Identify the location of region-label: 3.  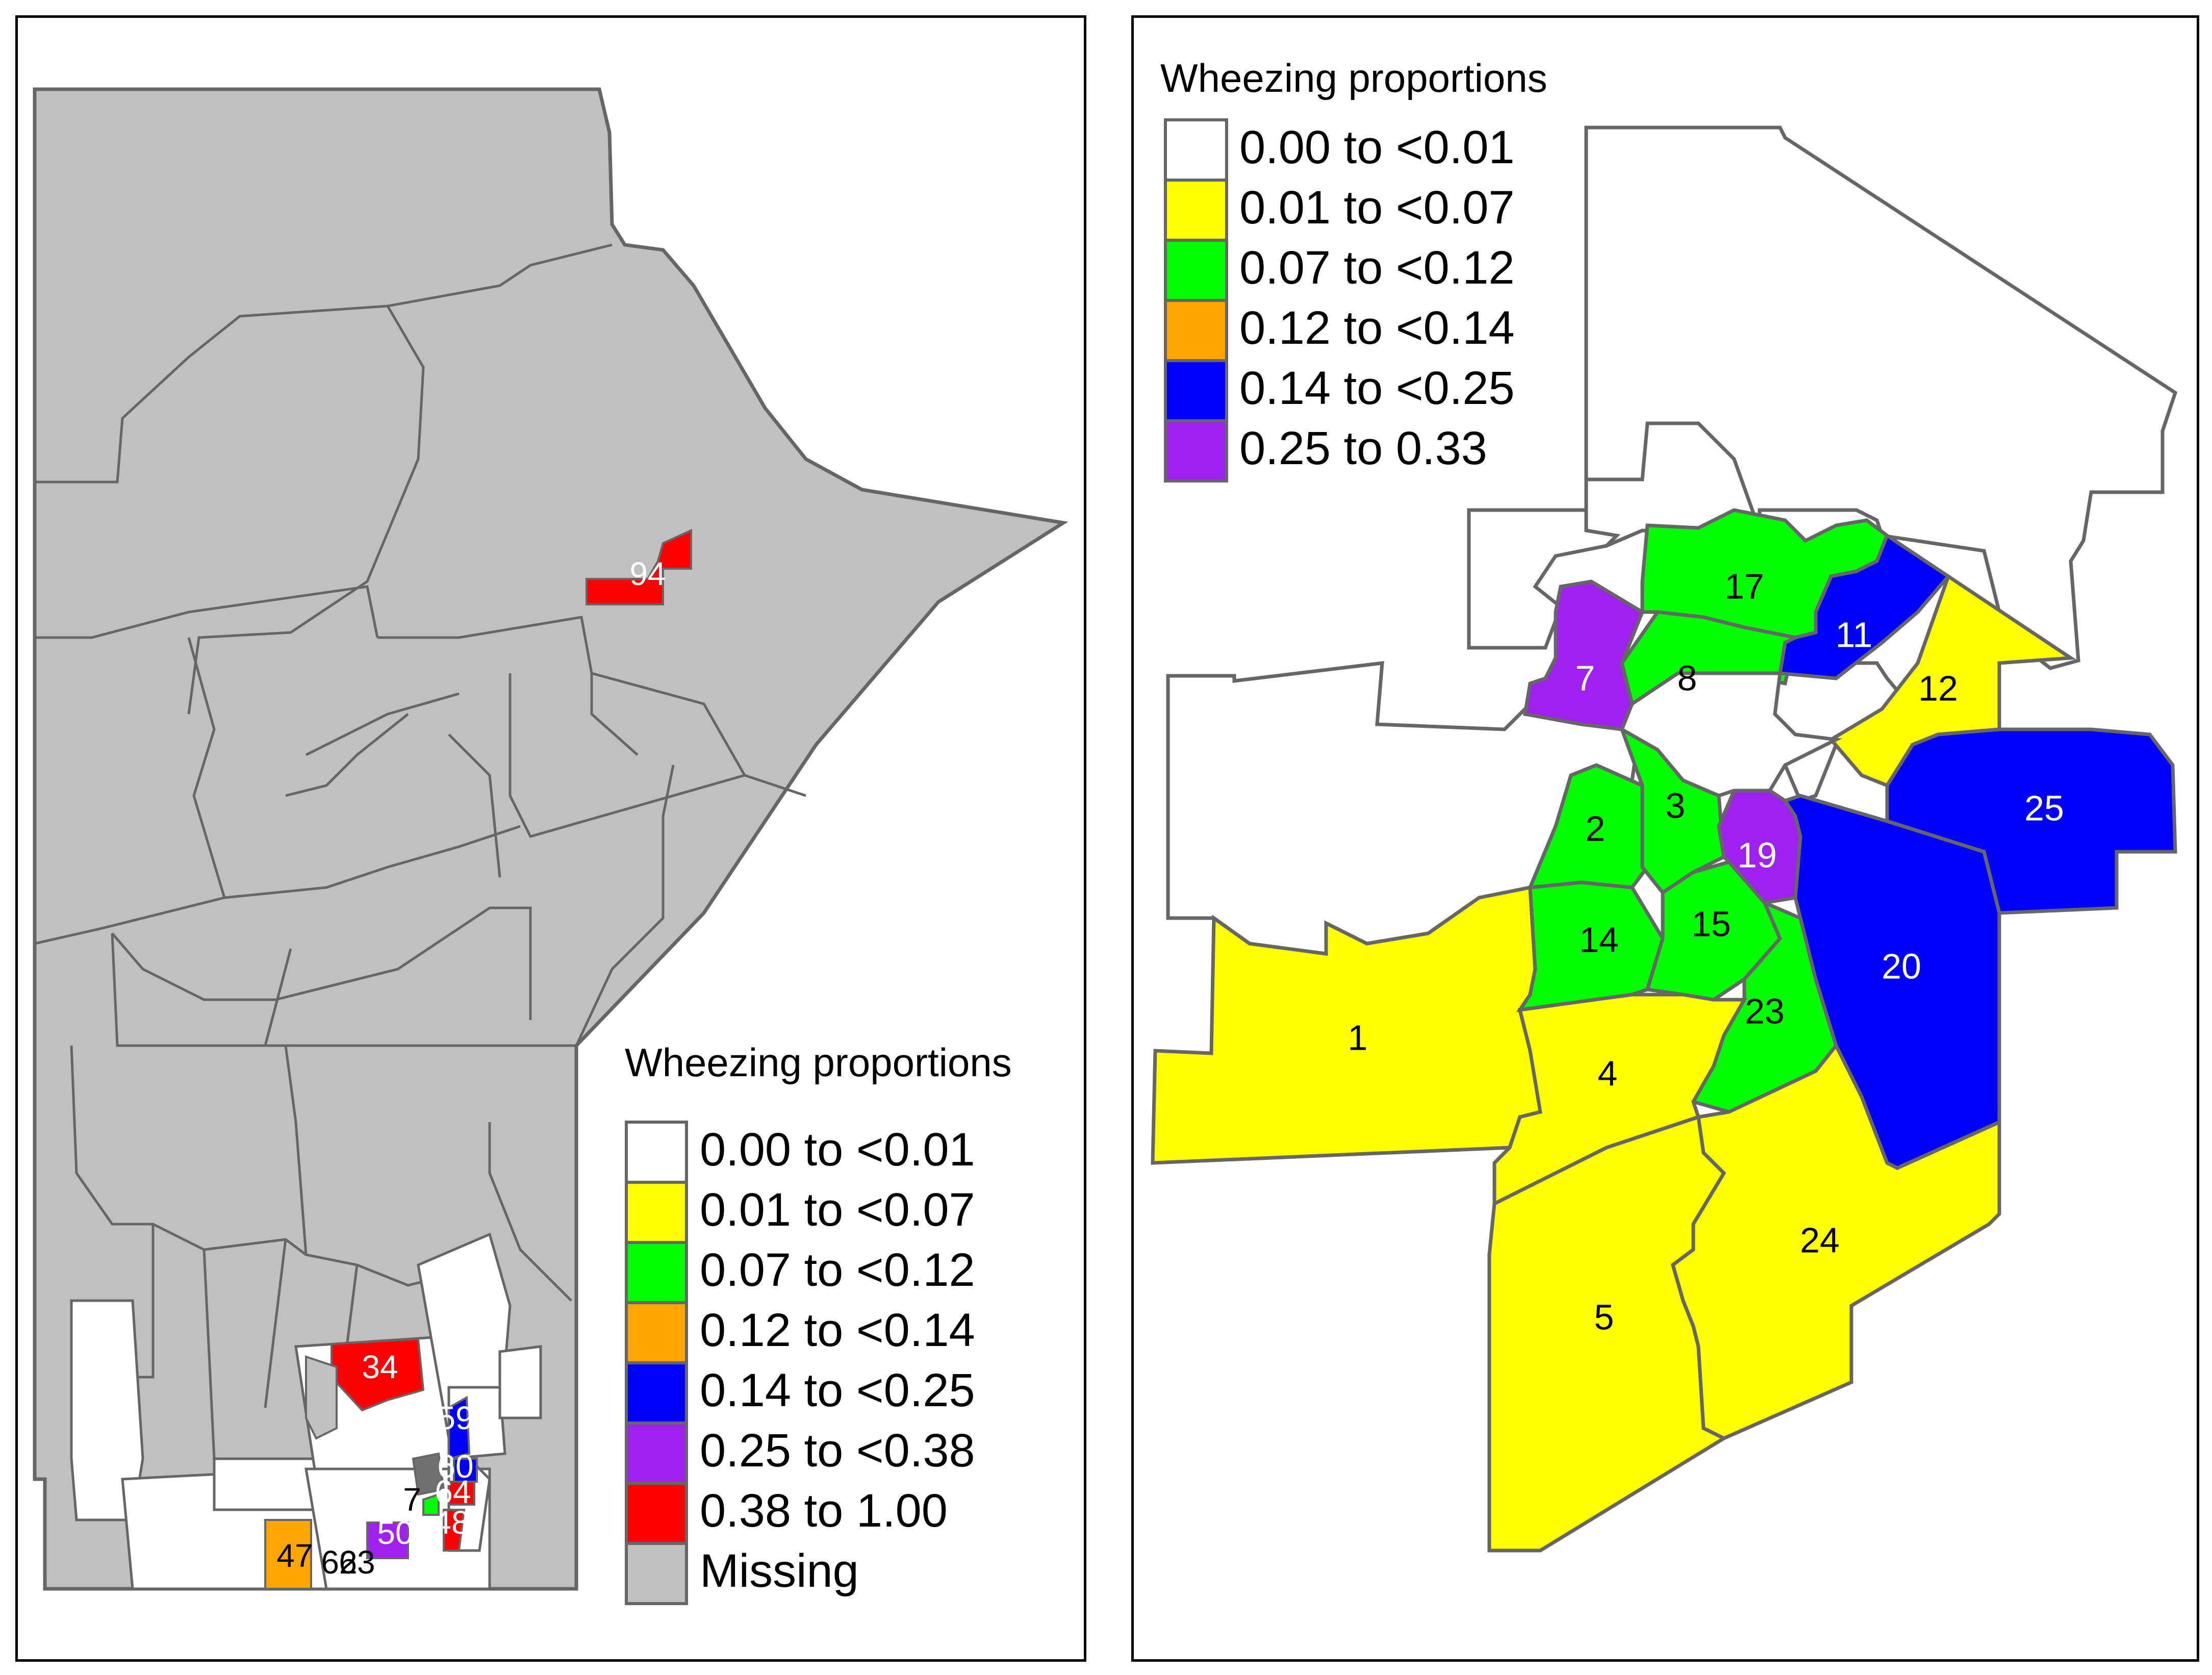
(1676, 805).